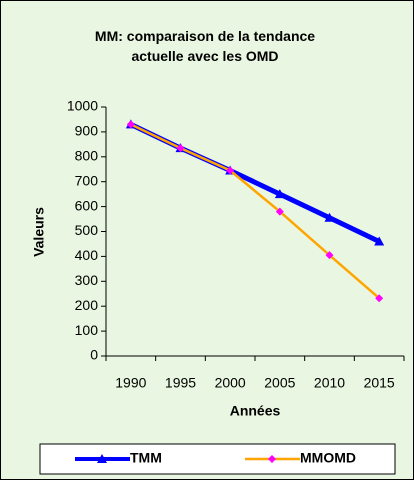 The image size is (414, 480). What do you see at coordinates (279, 383) in the screenshot?
I see `x-tick-label: 2005` at bounding box center [279, 383].